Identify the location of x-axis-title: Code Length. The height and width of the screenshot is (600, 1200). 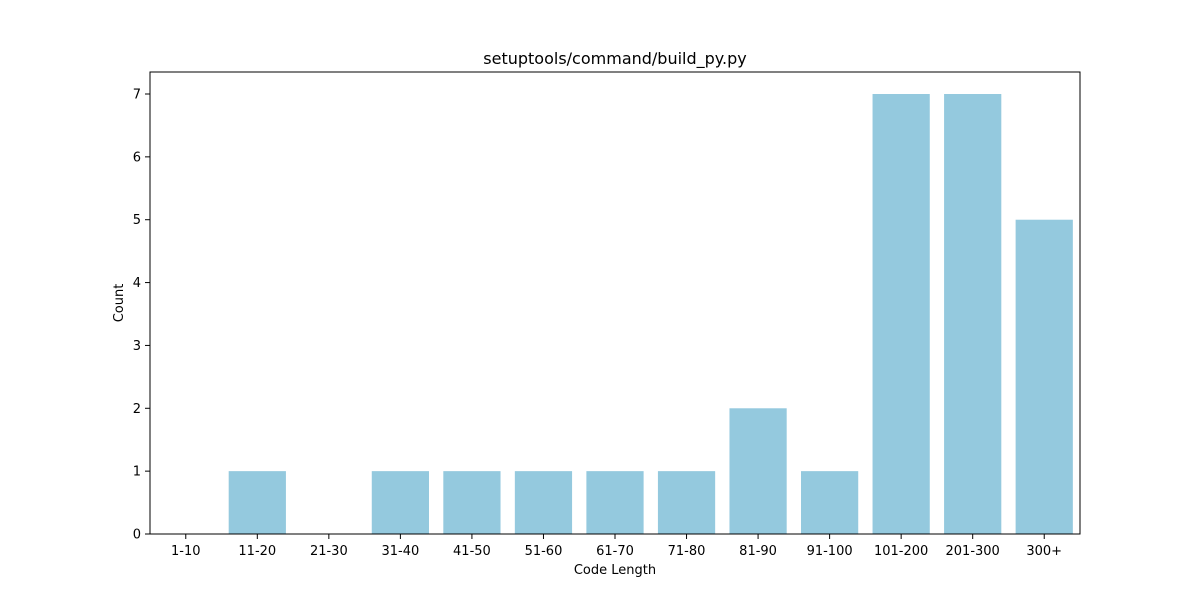
(615, 570).